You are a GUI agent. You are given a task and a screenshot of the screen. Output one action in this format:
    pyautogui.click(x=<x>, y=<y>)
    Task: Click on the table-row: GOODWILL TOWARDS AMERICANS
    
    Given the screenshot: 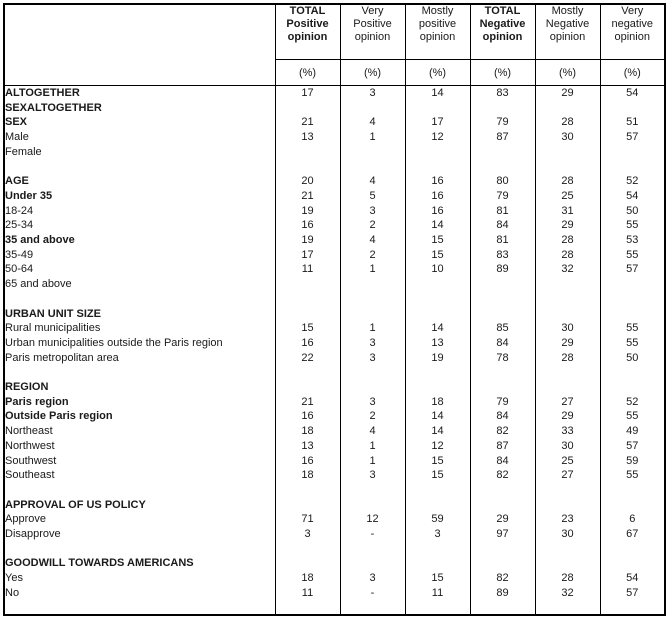 What is the action you would take?
    pyautogui.click(x=335, y=564)
    